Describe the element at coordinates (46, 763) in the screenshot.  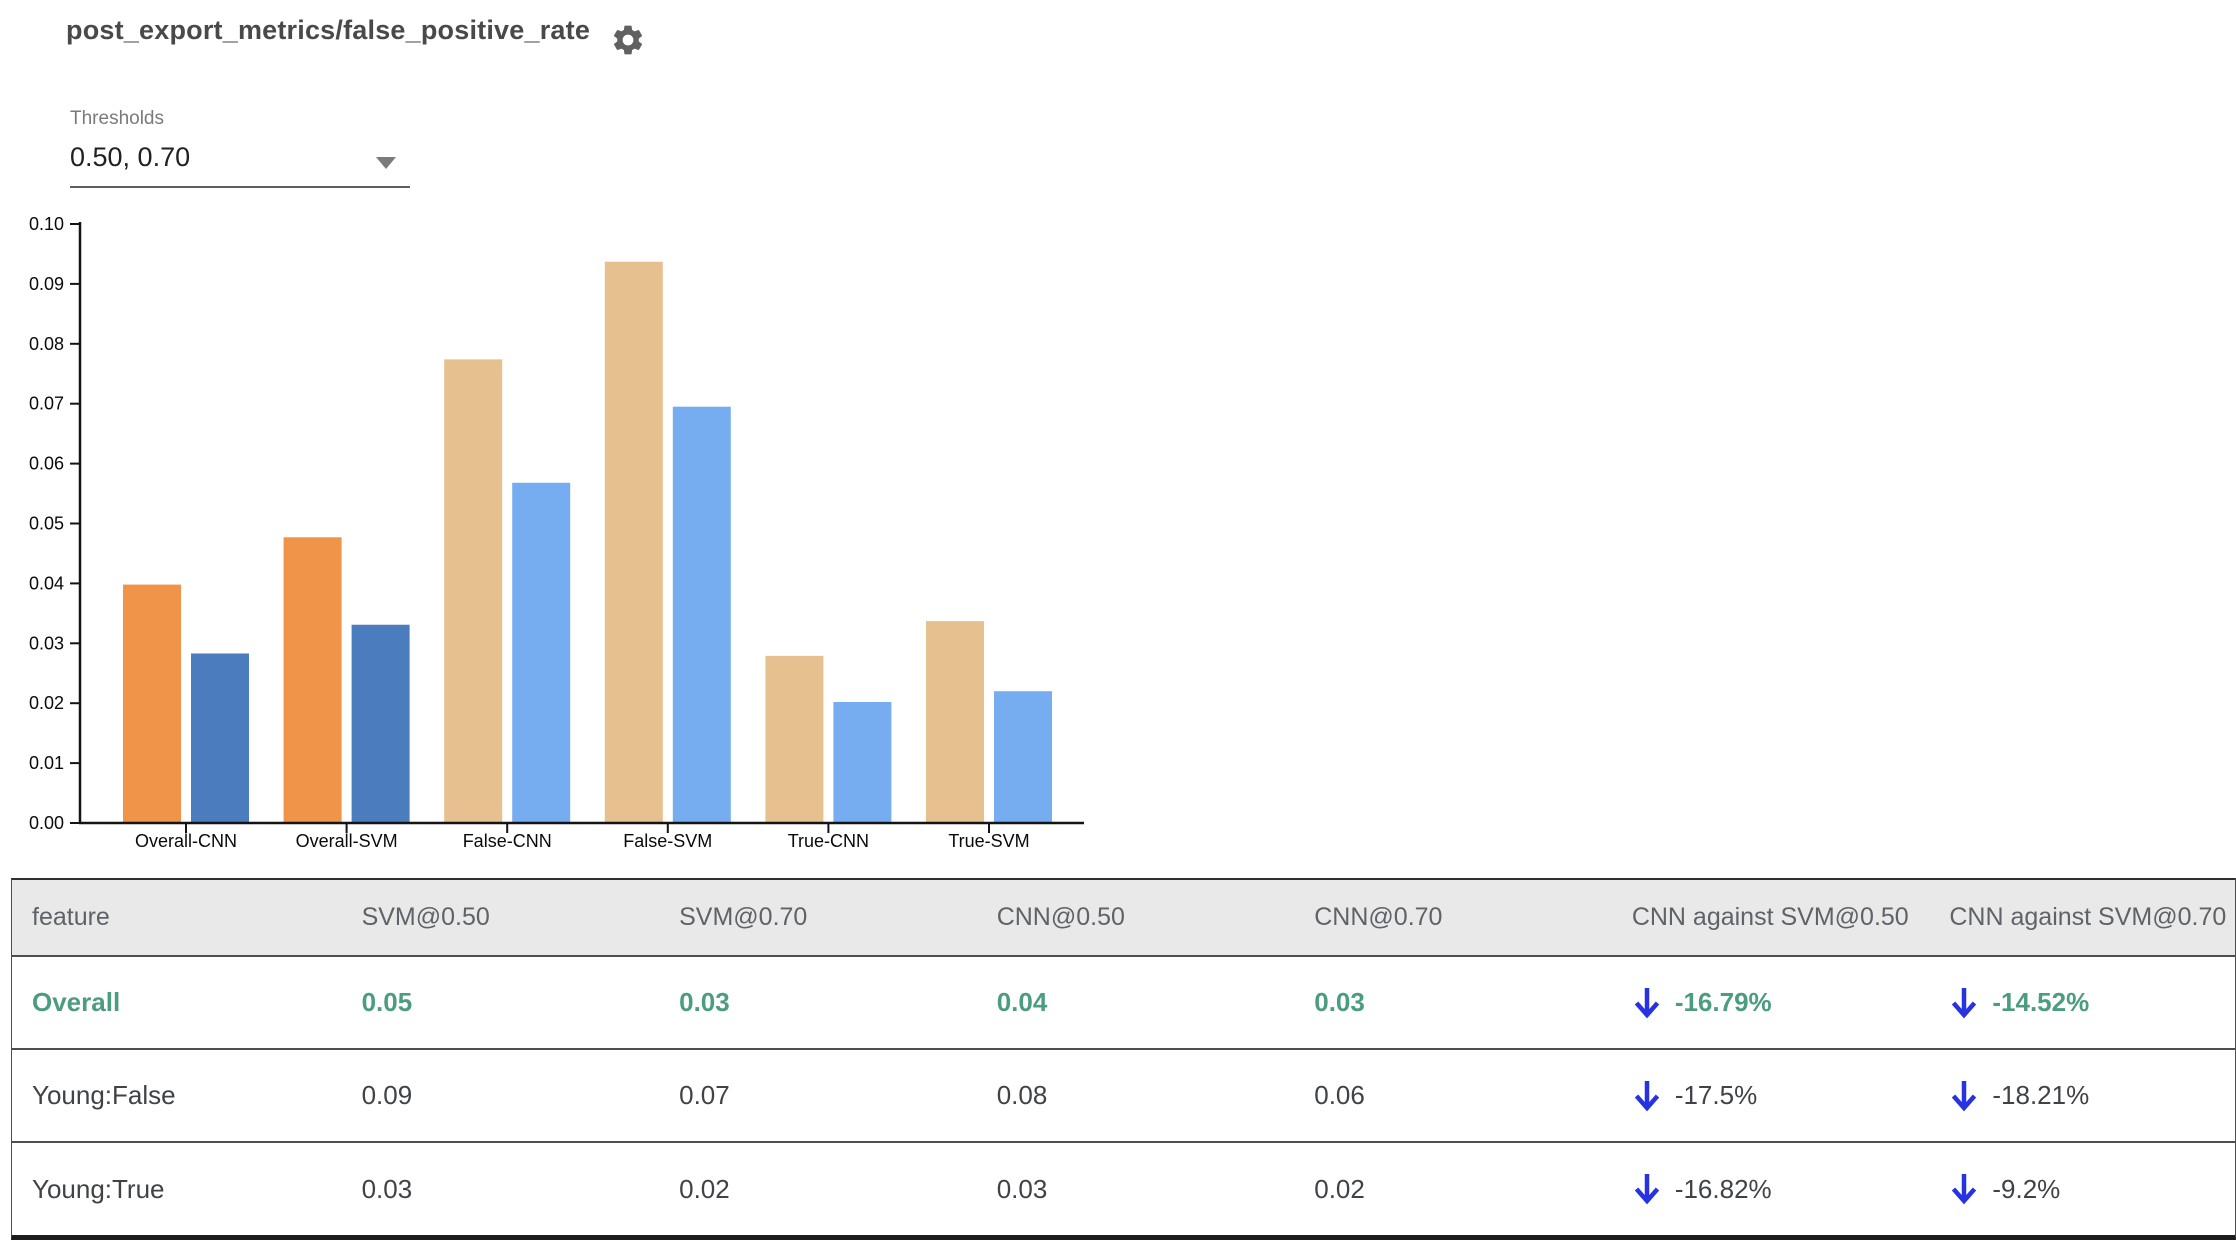
I see `y-axis-tick-label: 0.01` at that location.